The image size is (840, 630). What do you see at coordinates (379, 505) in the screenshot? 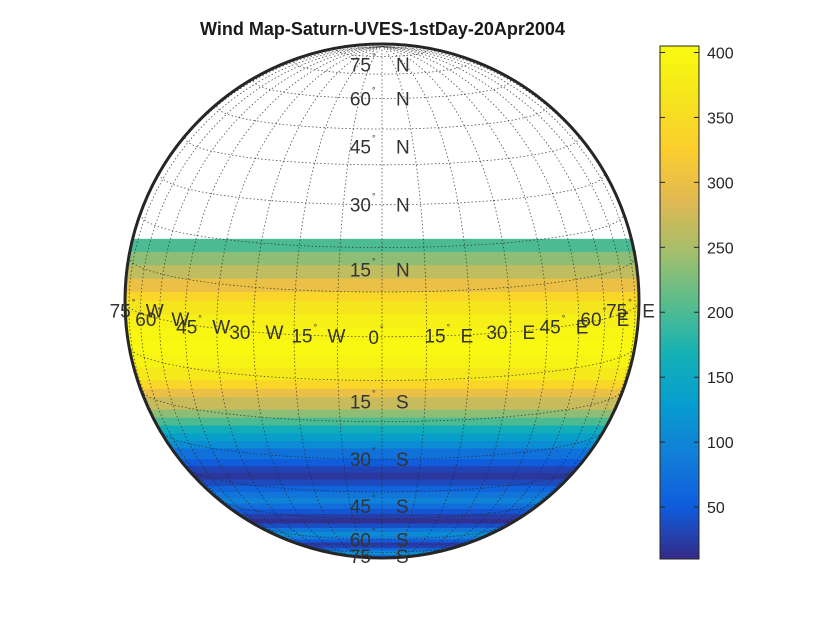
I see `latitude-label: 45 ° S` at bounding box center [379, 505].